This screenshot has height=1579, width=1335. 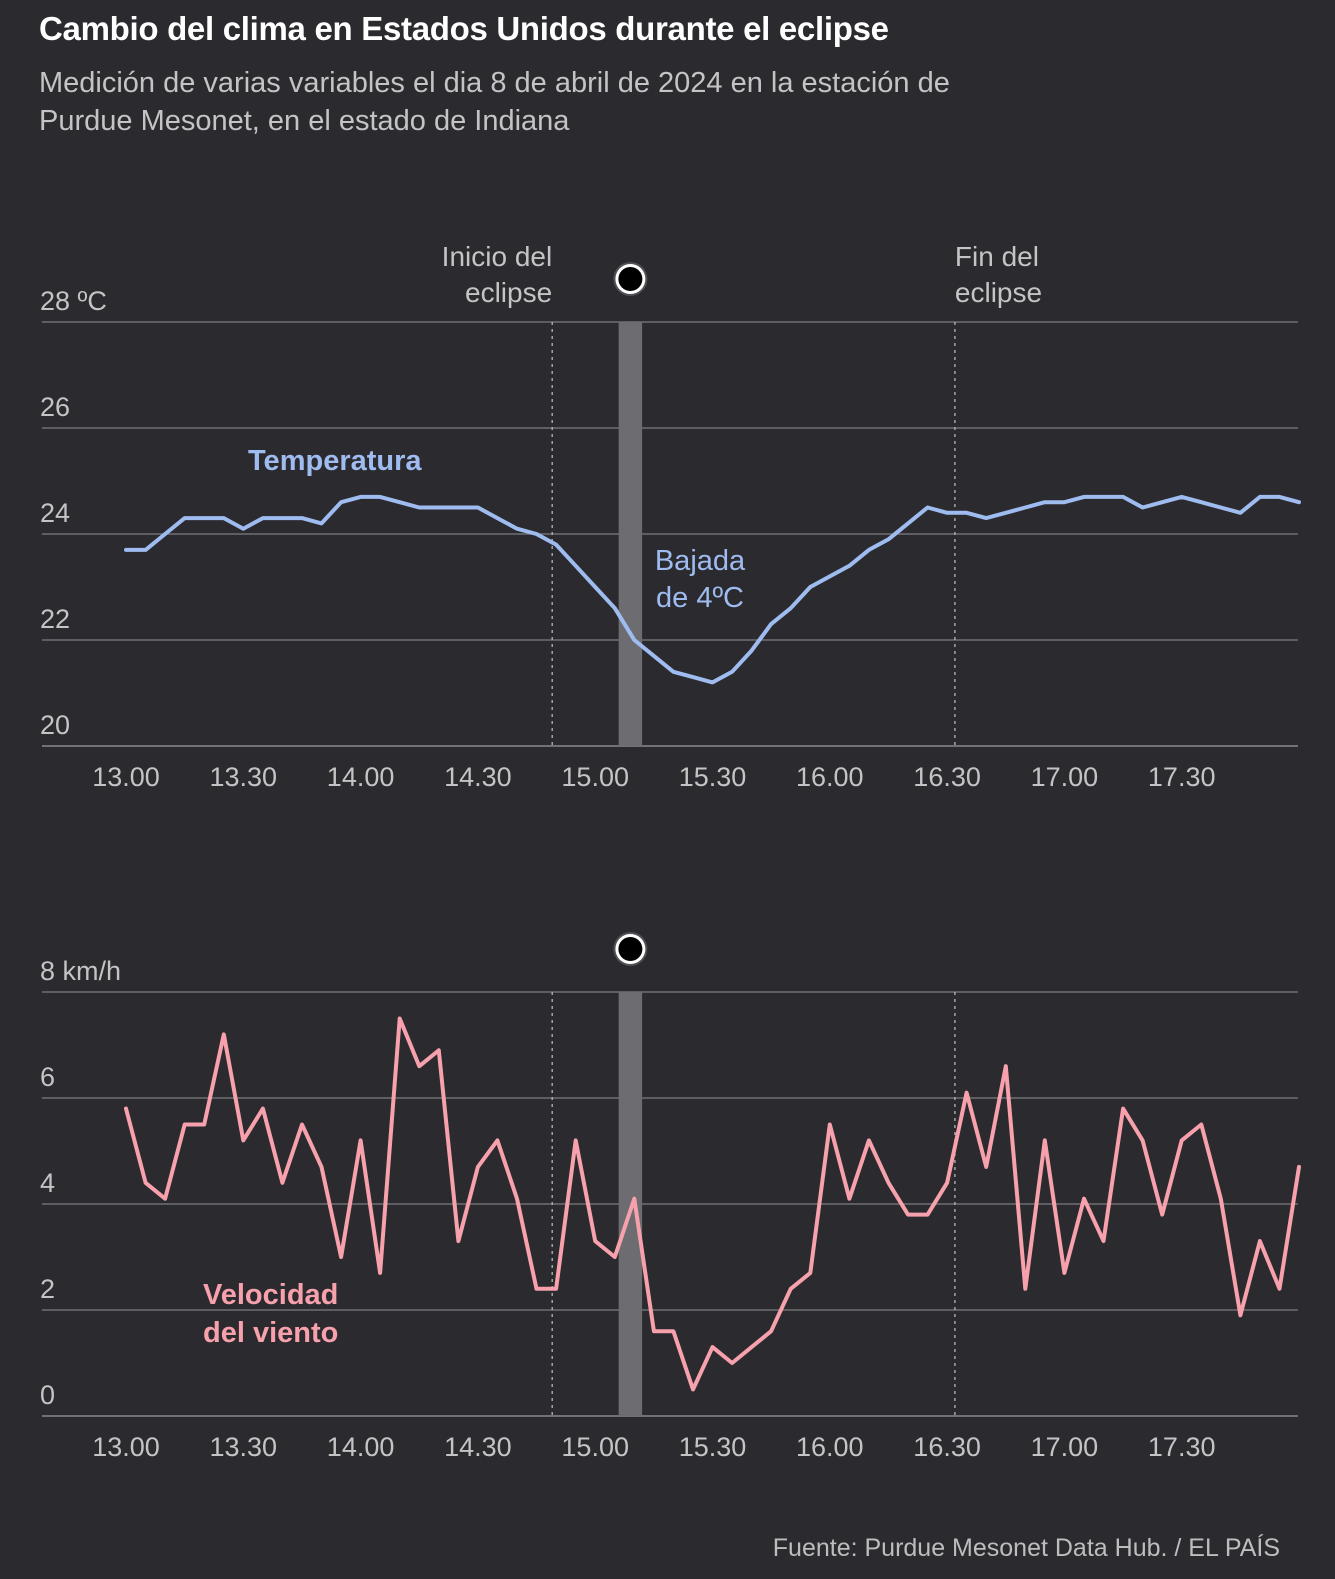 What do you see at coordinates (55, 725) in the screenshot?
I see `y-tick-label: 20` at bounding box center [55, 725].